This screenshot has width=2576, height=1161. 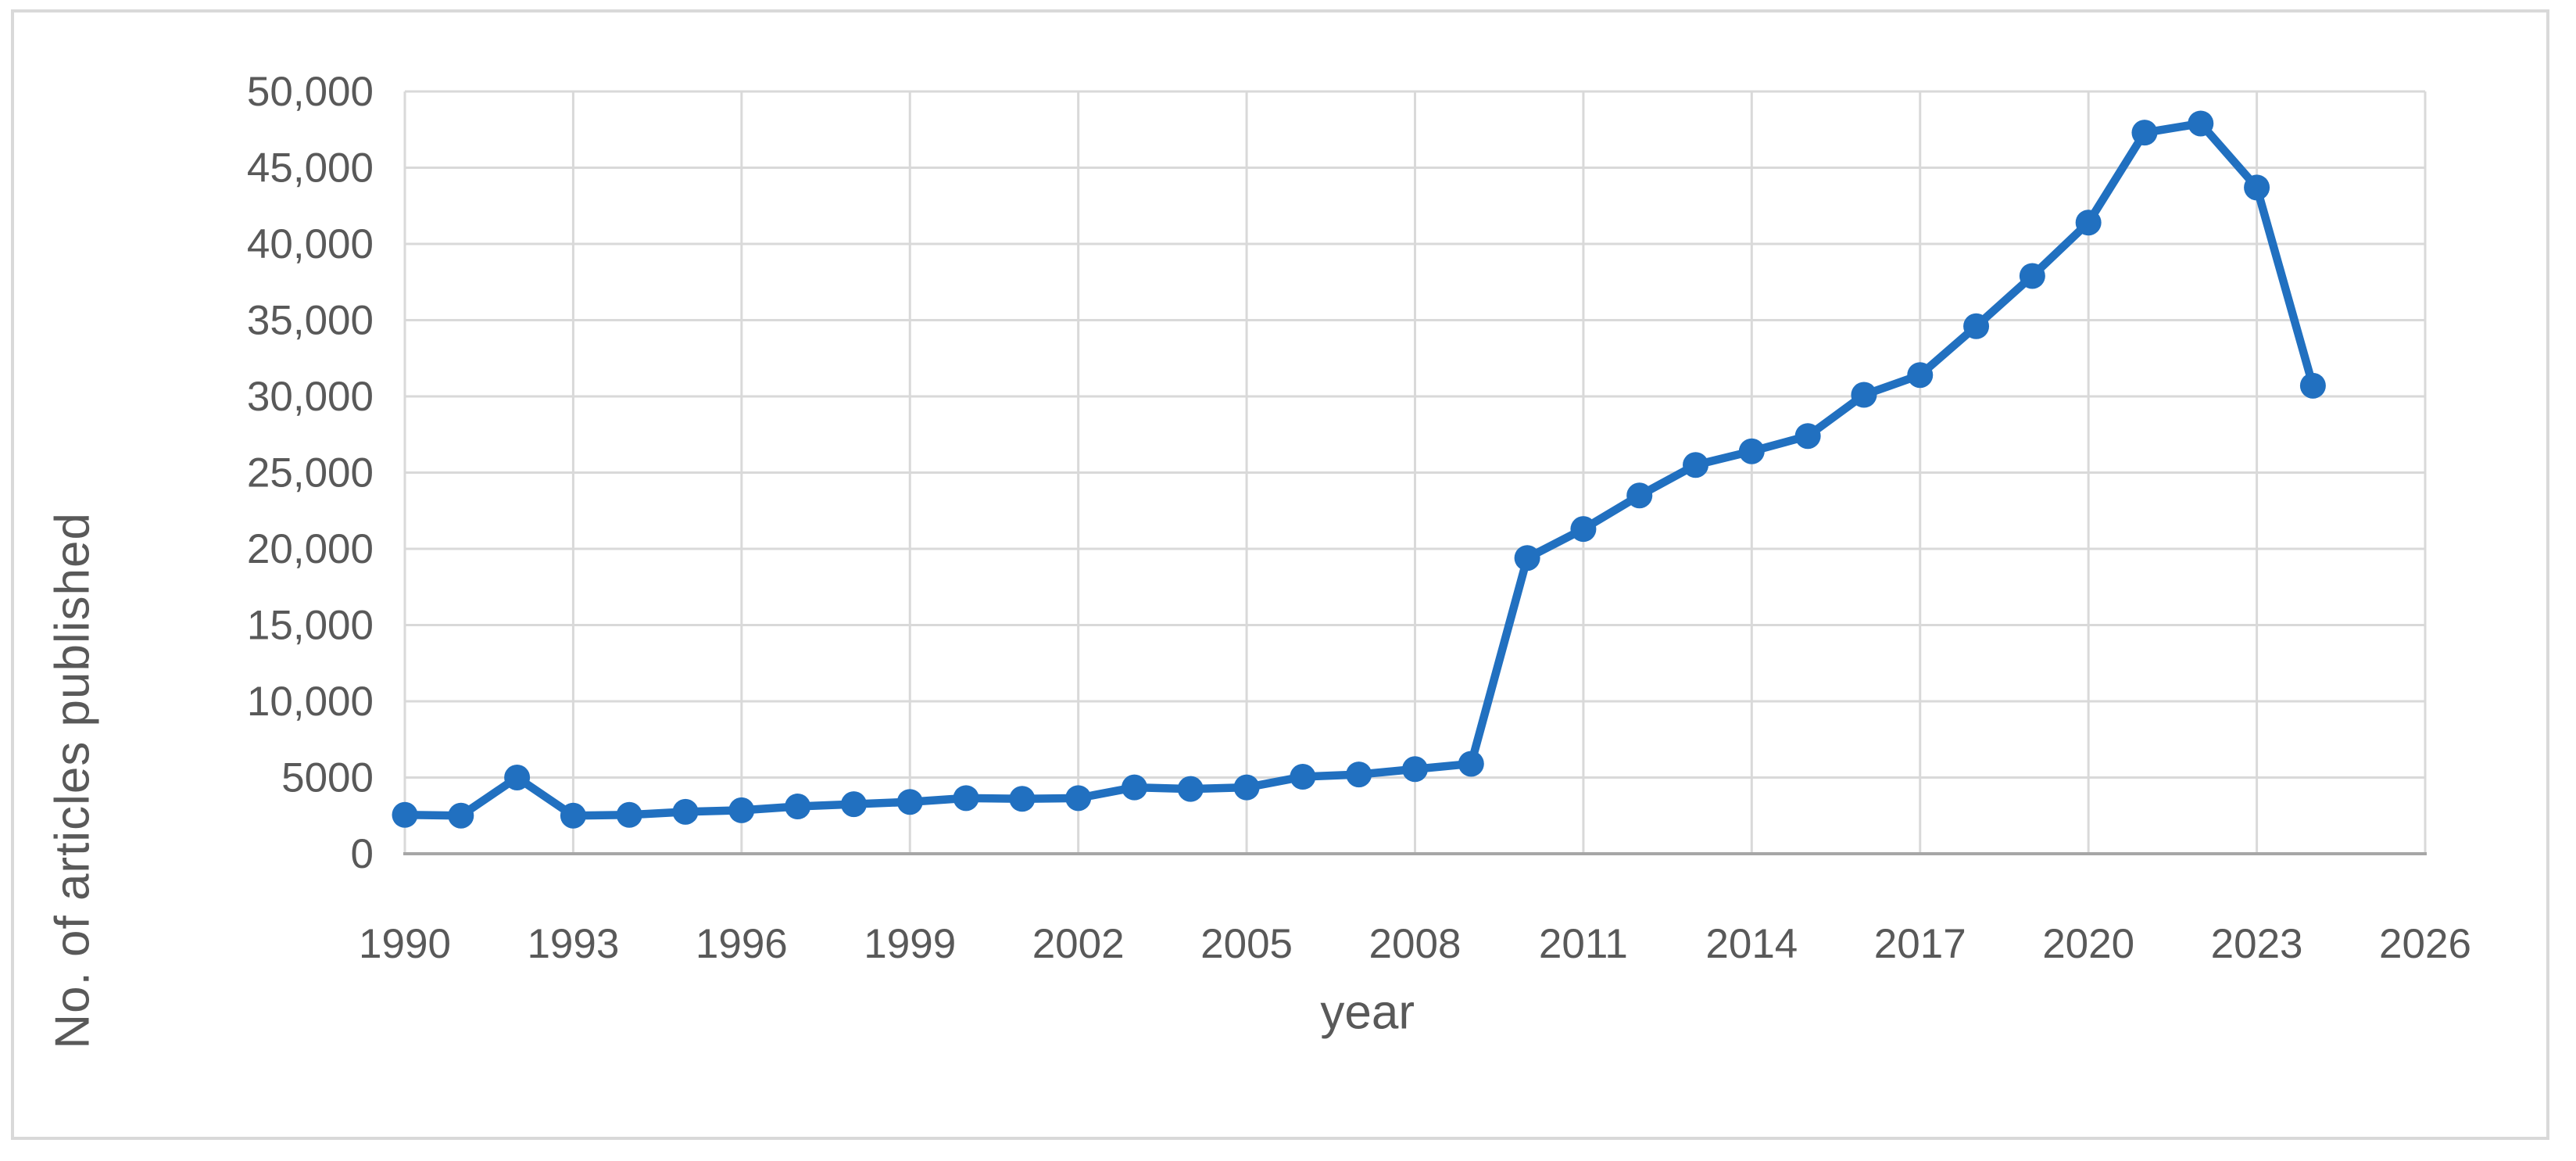 I want to click on x-tick-label: 1993, so click(x=573, y=944).